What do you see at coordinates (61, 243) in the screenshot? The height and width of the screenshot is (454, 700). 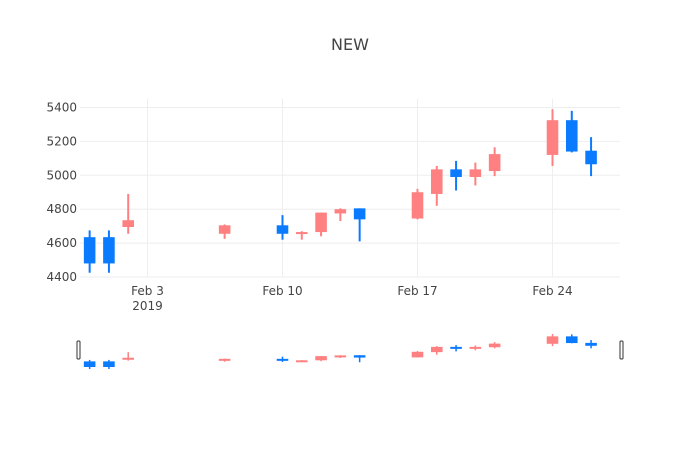 I see `y-tick-label: 4600` at bounding box center [61, 243].